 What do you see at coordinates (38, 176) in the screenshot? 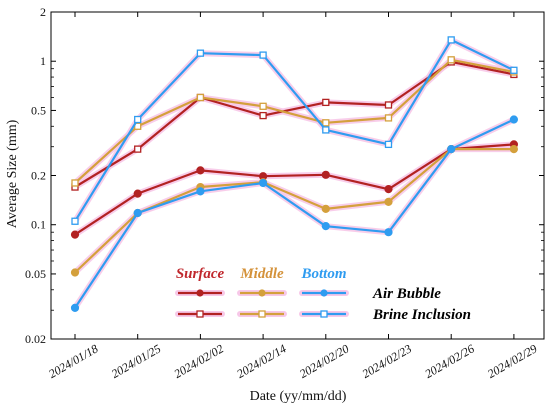
I see `y-tick-label: 0.2` at bounding box center [38, 176].